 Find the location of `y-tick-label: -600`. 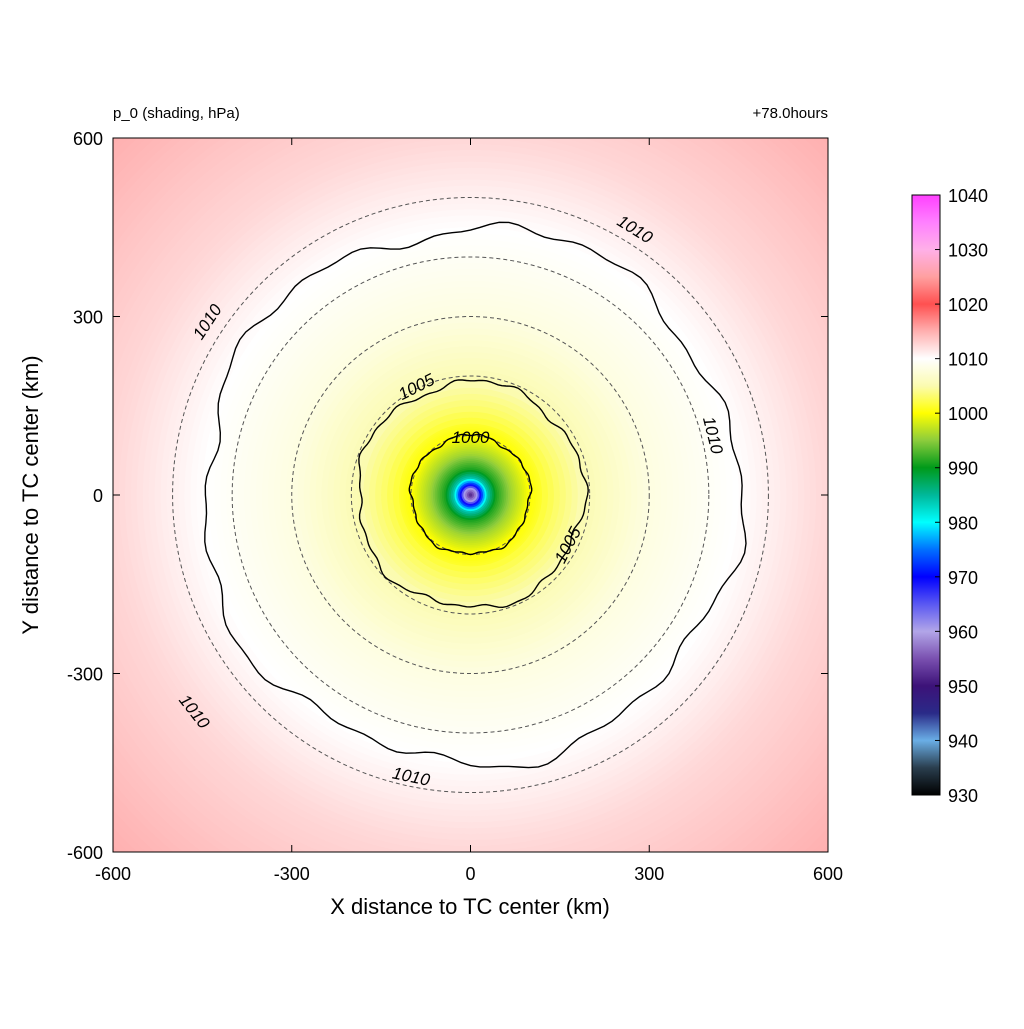

y-tick-label: -600 is located at coordinates (85, 853).